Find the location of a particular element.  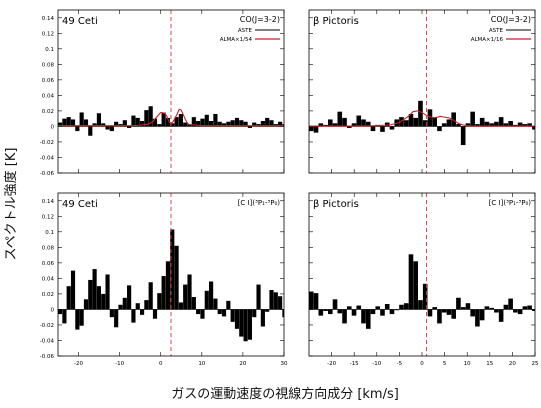

alma-model-line is located at coordinates (171, 117).